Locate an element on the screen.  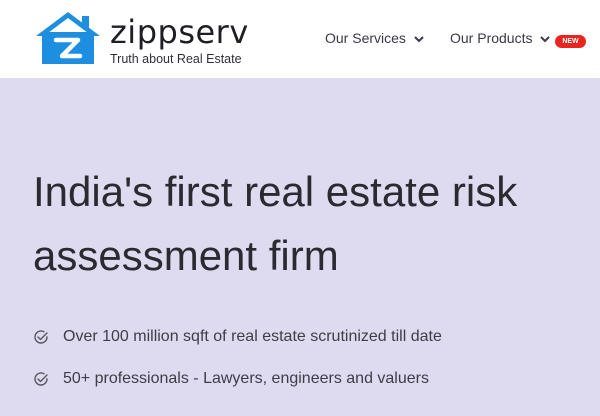
nav-our-products-label: Our Products is located at coordinates (491, 38).